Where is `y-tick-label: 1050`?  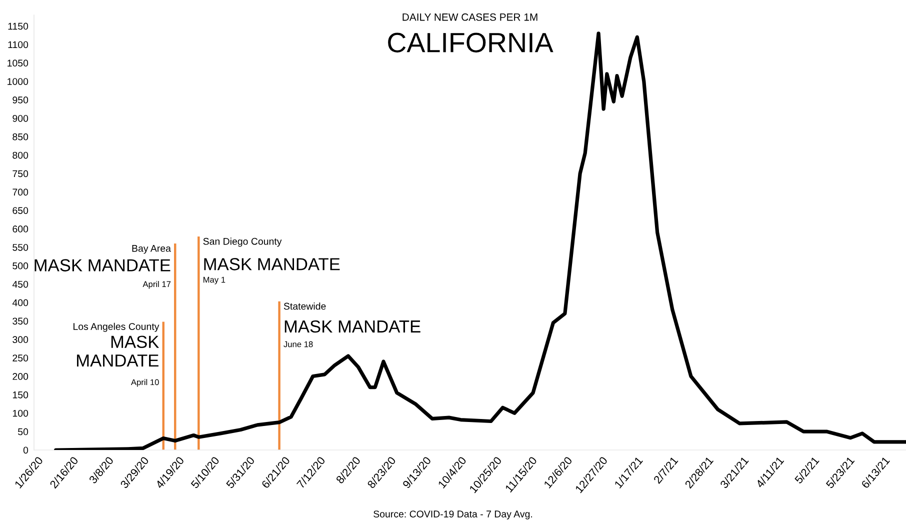 y-tick-label: 1050 is located at coordinates (18, 63).